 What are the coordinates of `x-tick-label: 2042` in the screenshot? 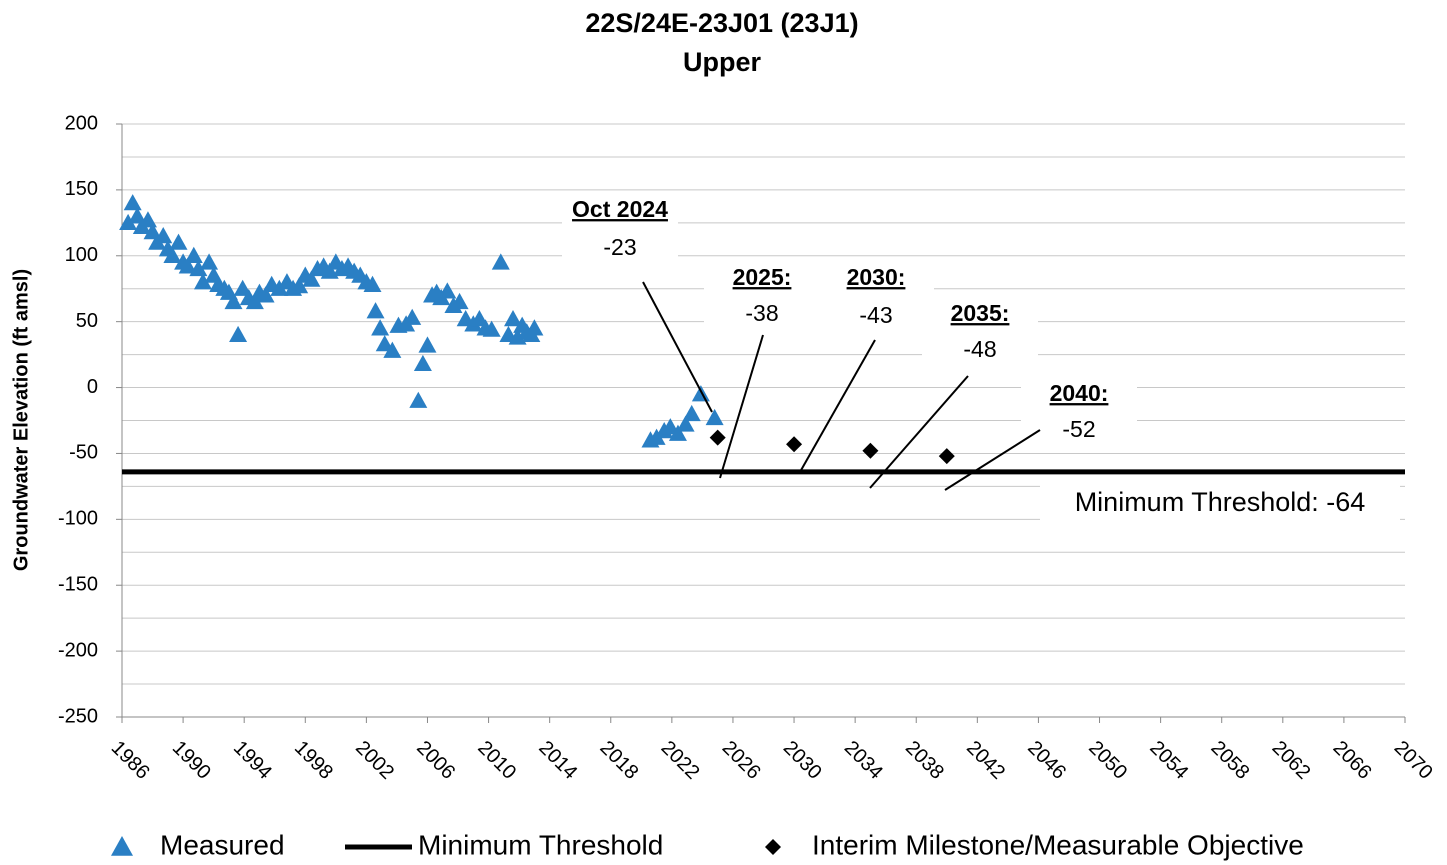 It's located at (985, 760).